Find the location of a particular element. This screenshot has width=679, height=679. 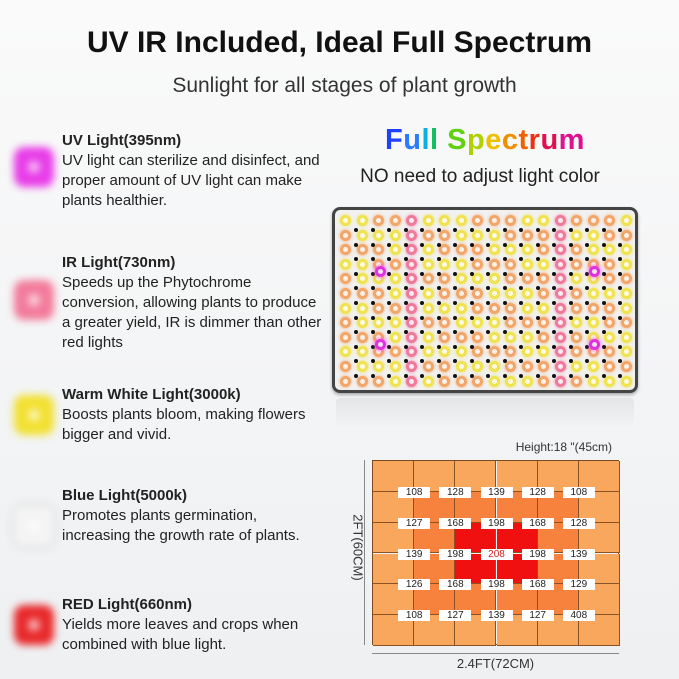

warm-white-light-icon is located at coordinates (34, 415).